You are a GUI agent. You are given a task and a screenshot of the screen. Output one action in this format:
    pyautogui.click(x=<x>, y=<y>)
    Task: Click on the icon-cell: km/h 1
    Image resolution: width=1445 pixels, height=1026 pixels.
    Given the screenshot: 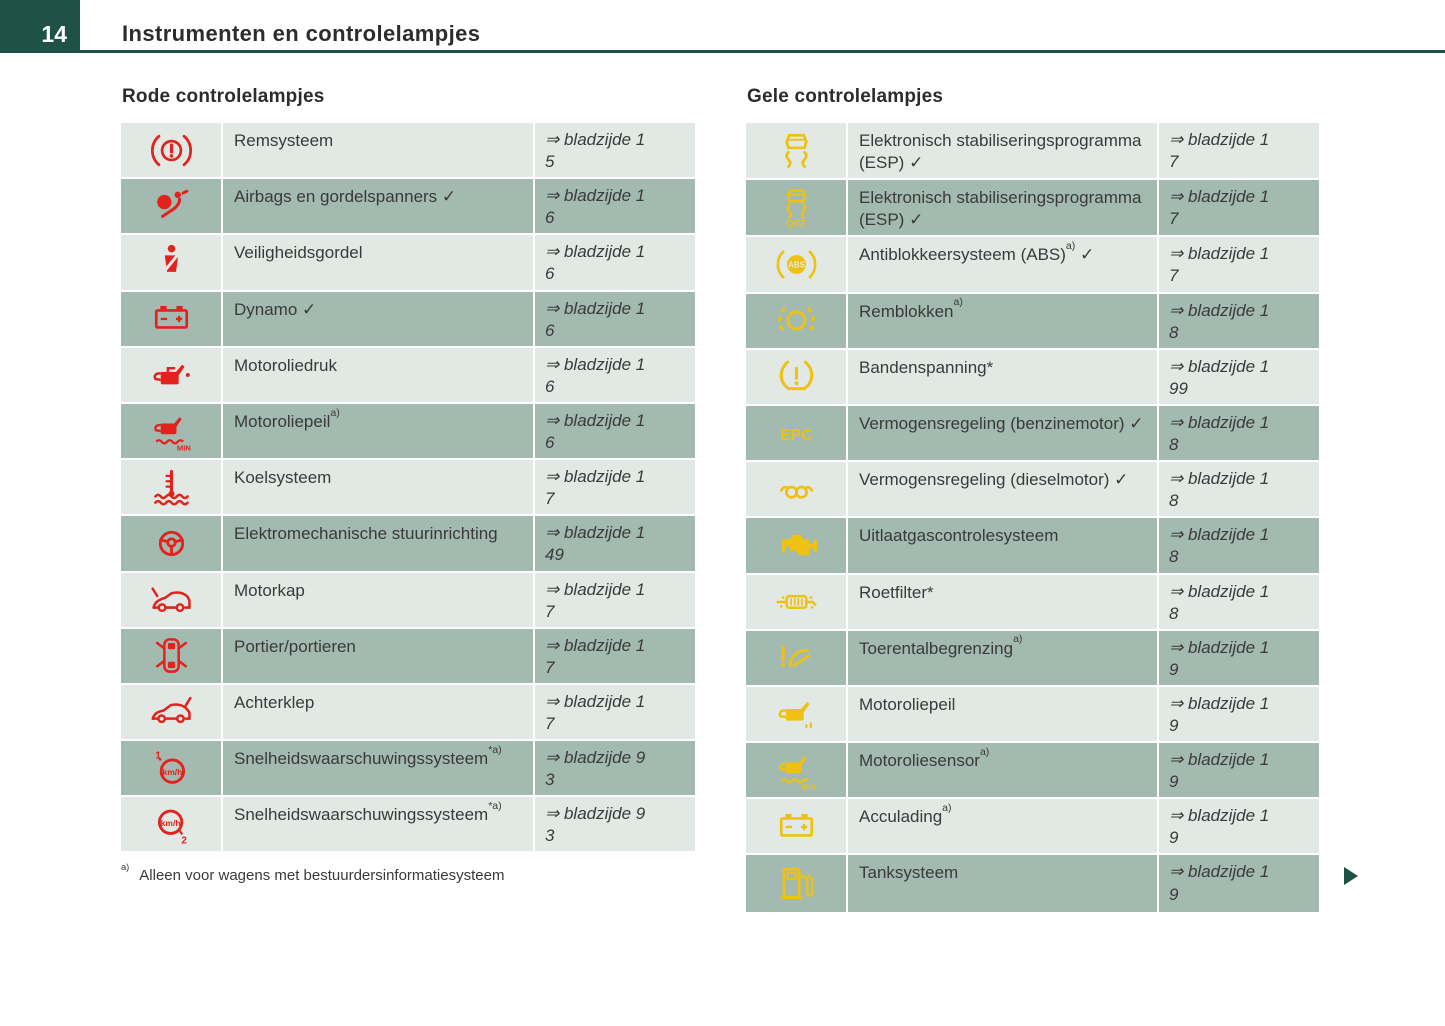 What is the action you would take?
    pyautogui.click(x=171, y=768)
    